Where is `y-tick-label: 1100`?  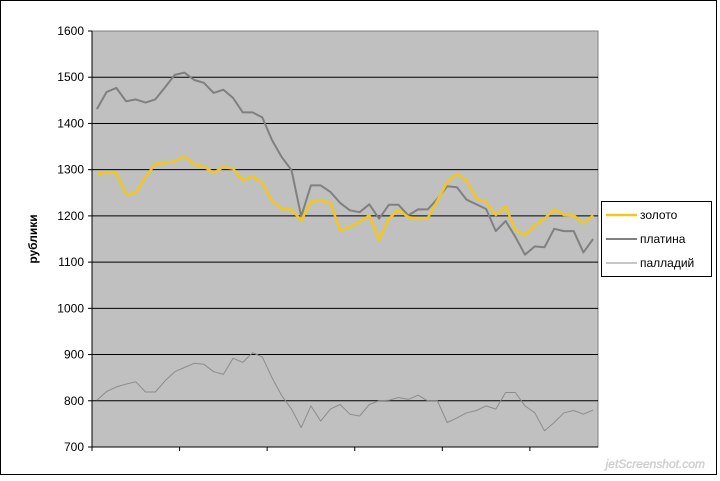 y-tick-label: 1100 is located at coordinates (71, 262).